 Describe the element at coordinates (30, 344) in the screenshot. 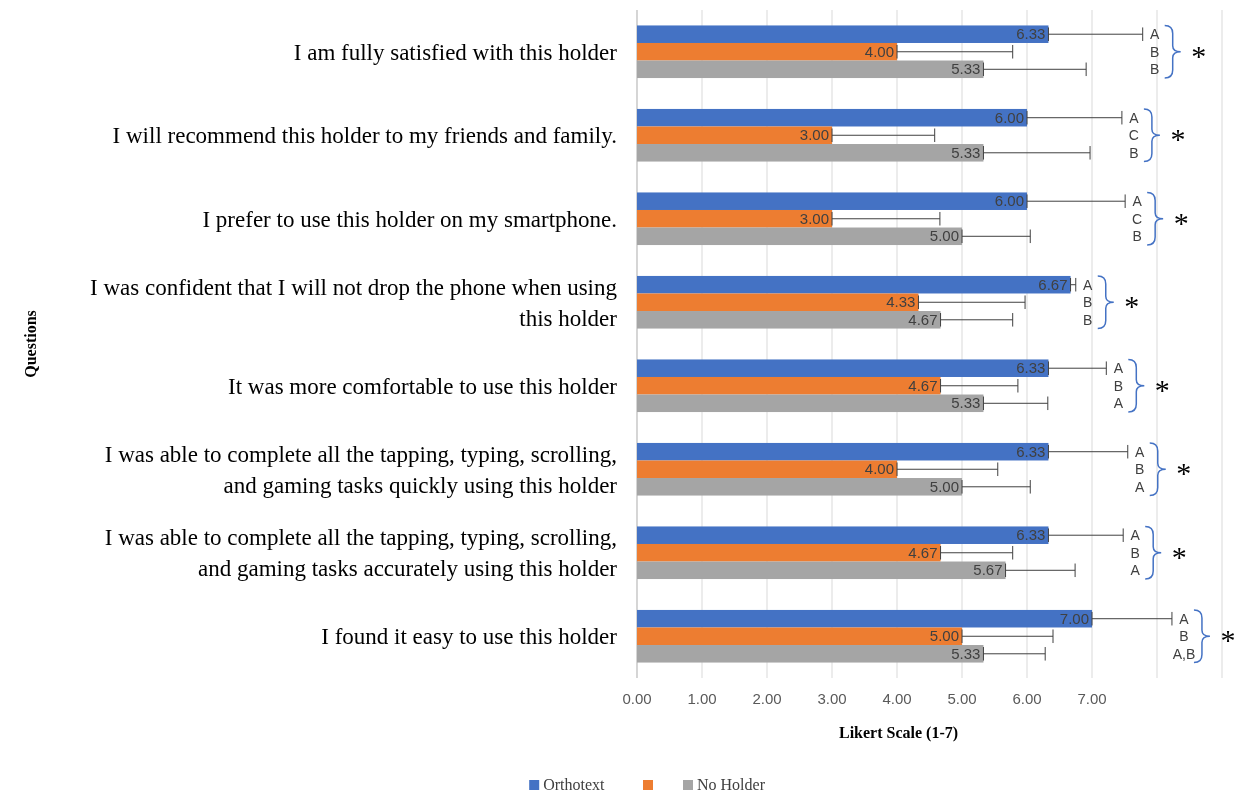

I see `y-axis-title: Questions` at that location.